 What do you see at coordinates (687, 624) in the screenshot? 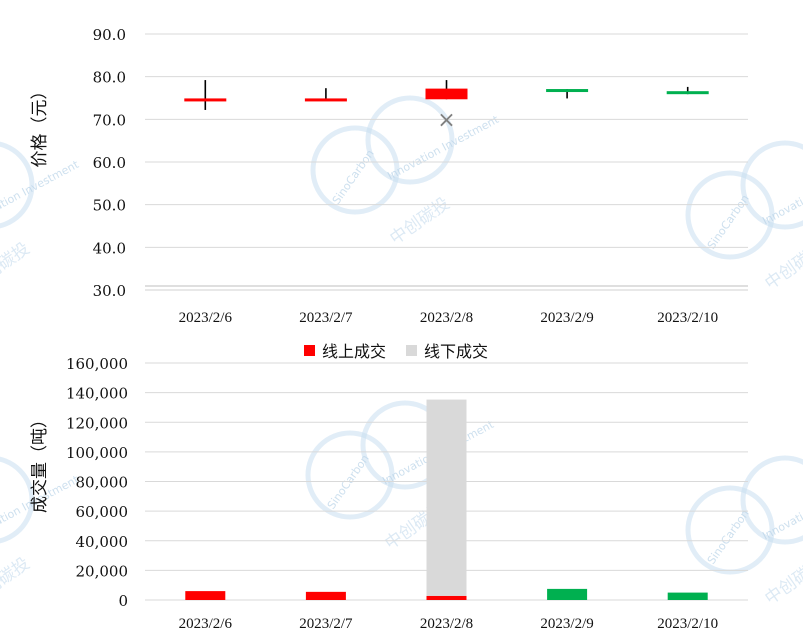
I see `volume-xtick-label: 2023/2/10` at bounding box center [687, 624].